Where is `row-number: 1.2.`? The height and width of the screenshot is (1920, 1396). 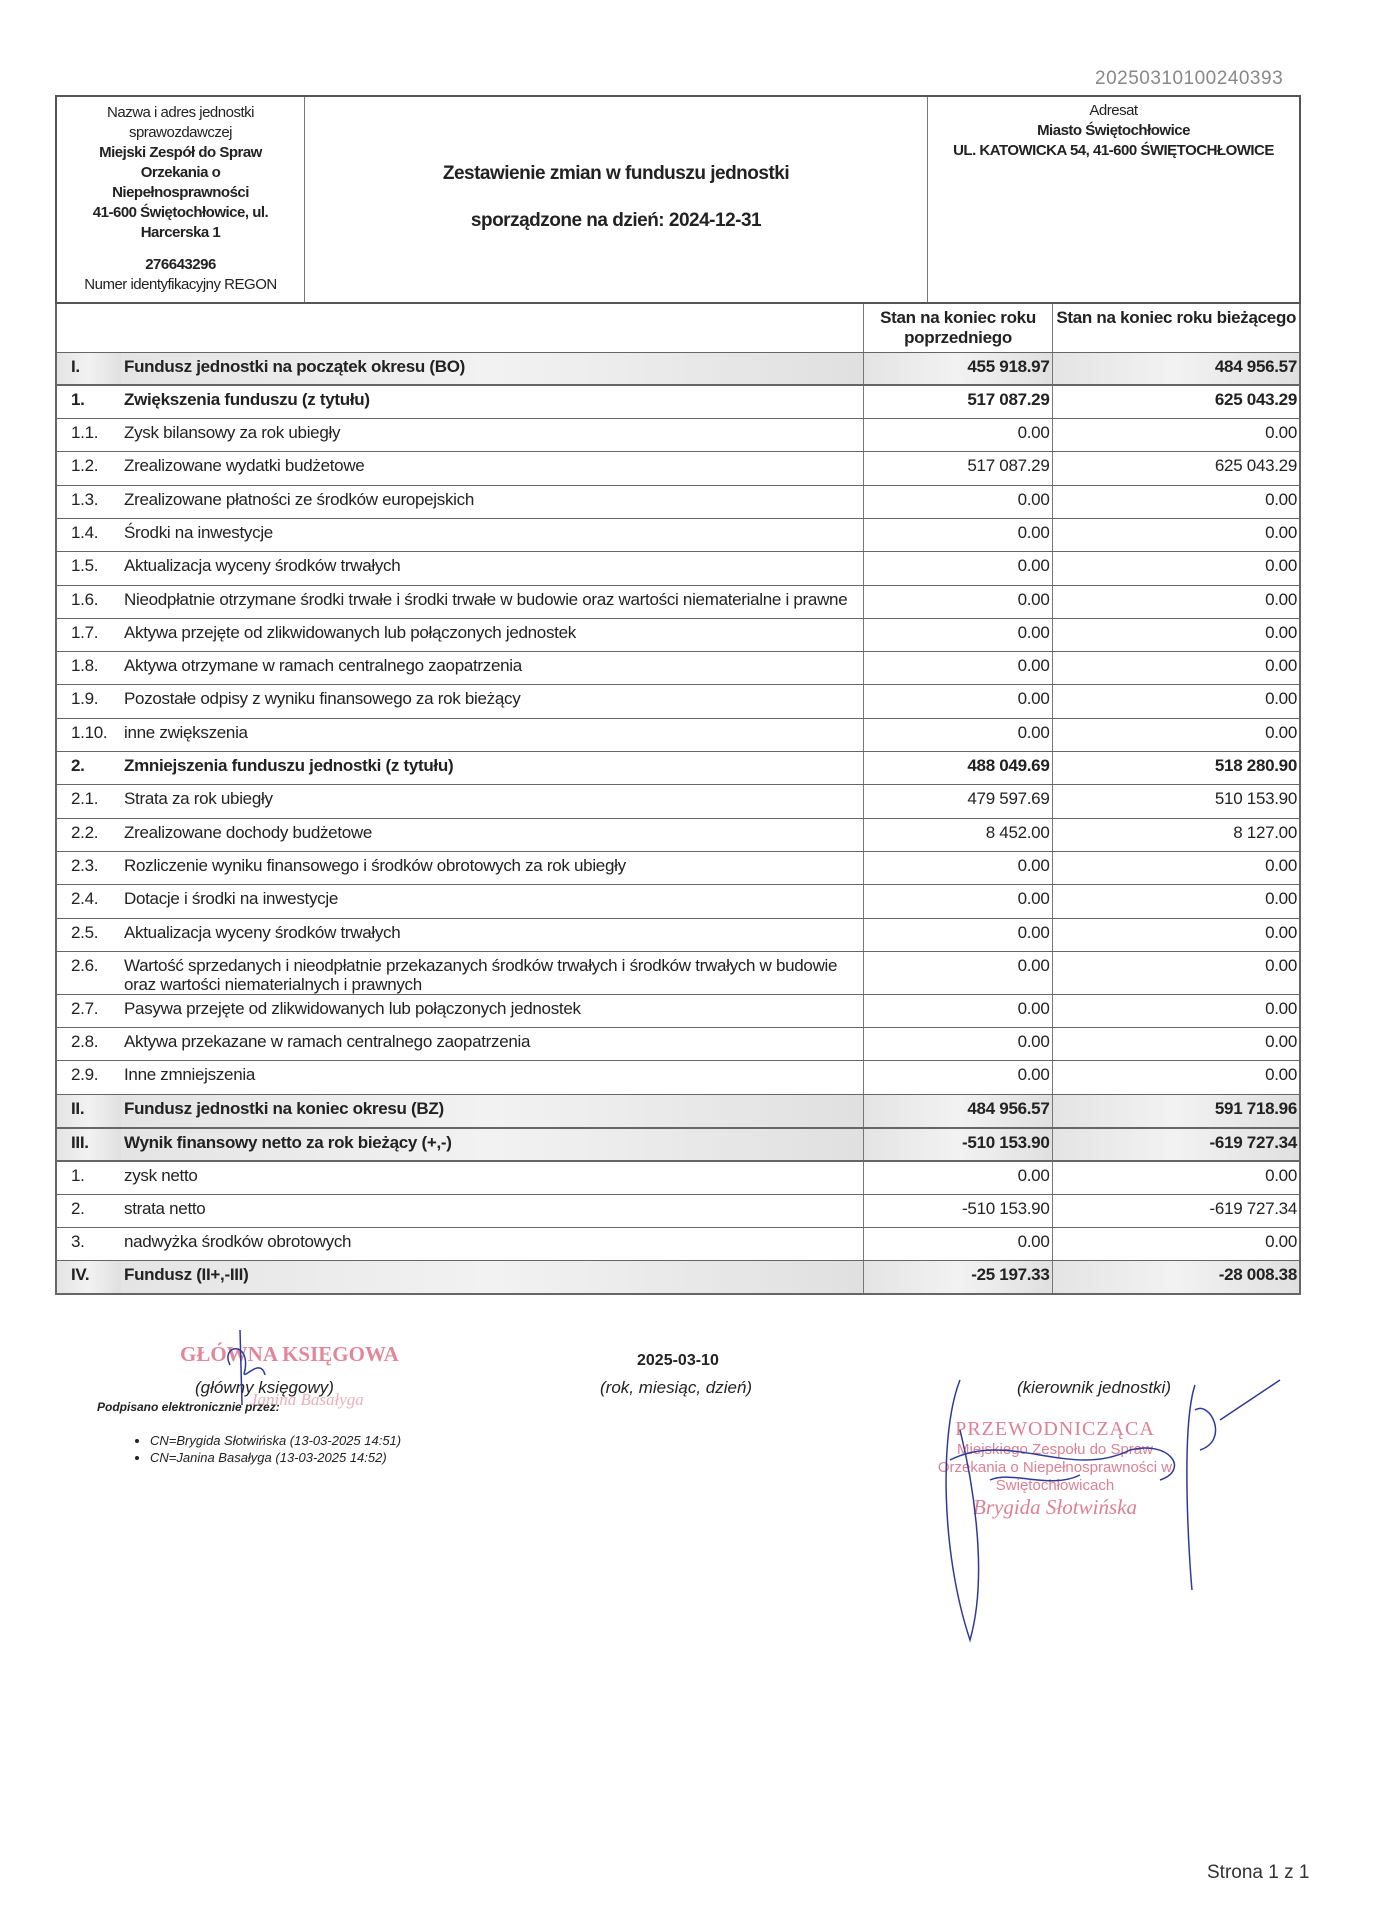 row-number: 1.2. is located at coordinates (88, 468).